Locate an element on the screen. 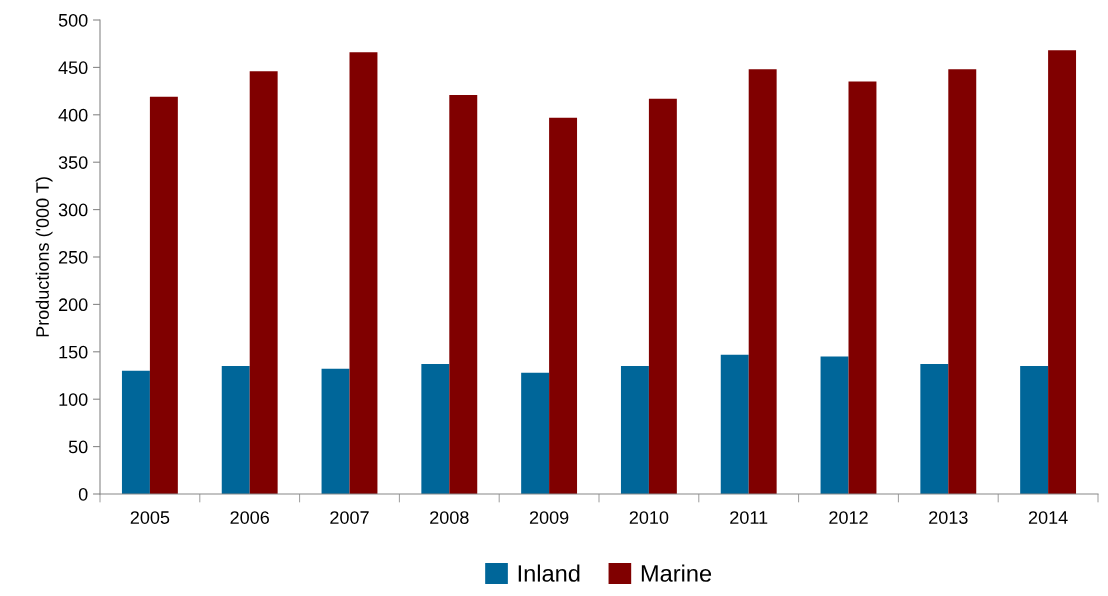 The image size is (1108, 596). y-tick-label: 100 is located at coordinates (73, 399).